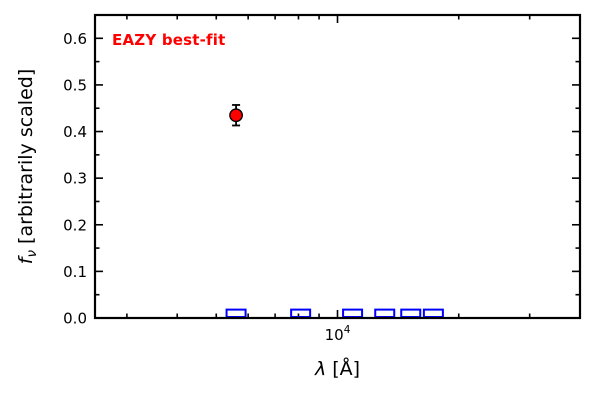 Image resolution: width=600 pixels, height=400 pixels. I want to click on best-fit-point-group, so click(236, 115).